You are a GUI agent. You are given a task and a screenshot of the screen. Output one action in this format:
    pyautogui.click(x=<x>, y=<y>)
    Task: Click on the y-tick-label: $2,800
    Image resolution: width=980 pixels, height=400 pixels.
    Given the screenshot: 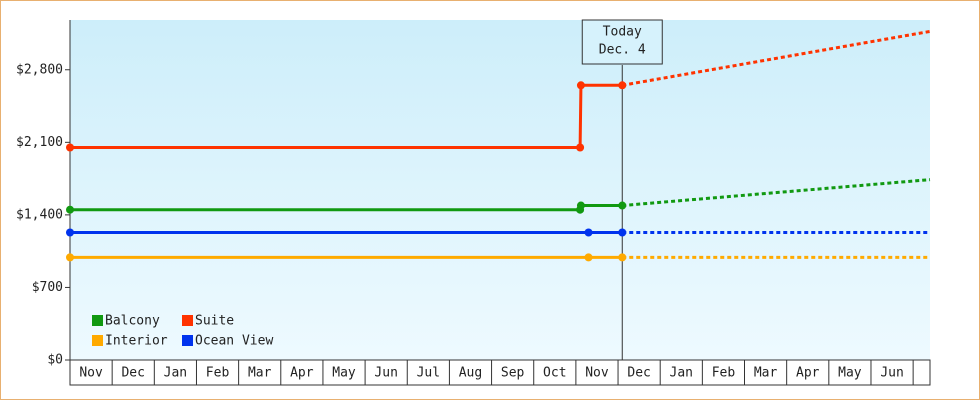 What is the action you would take?
    pyautogui.click(x=39, y=69)
    